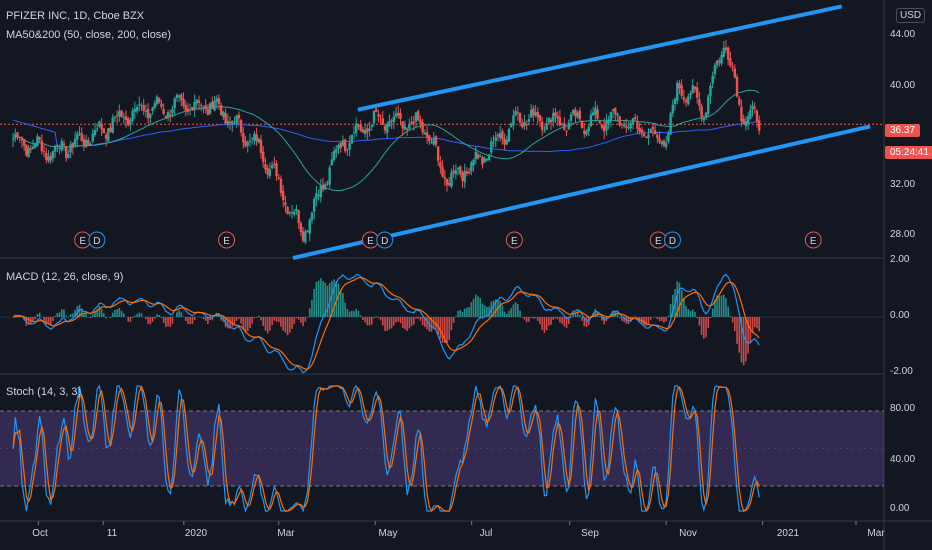  I want to click on dividend-marker-label: D, so click(384, 241).